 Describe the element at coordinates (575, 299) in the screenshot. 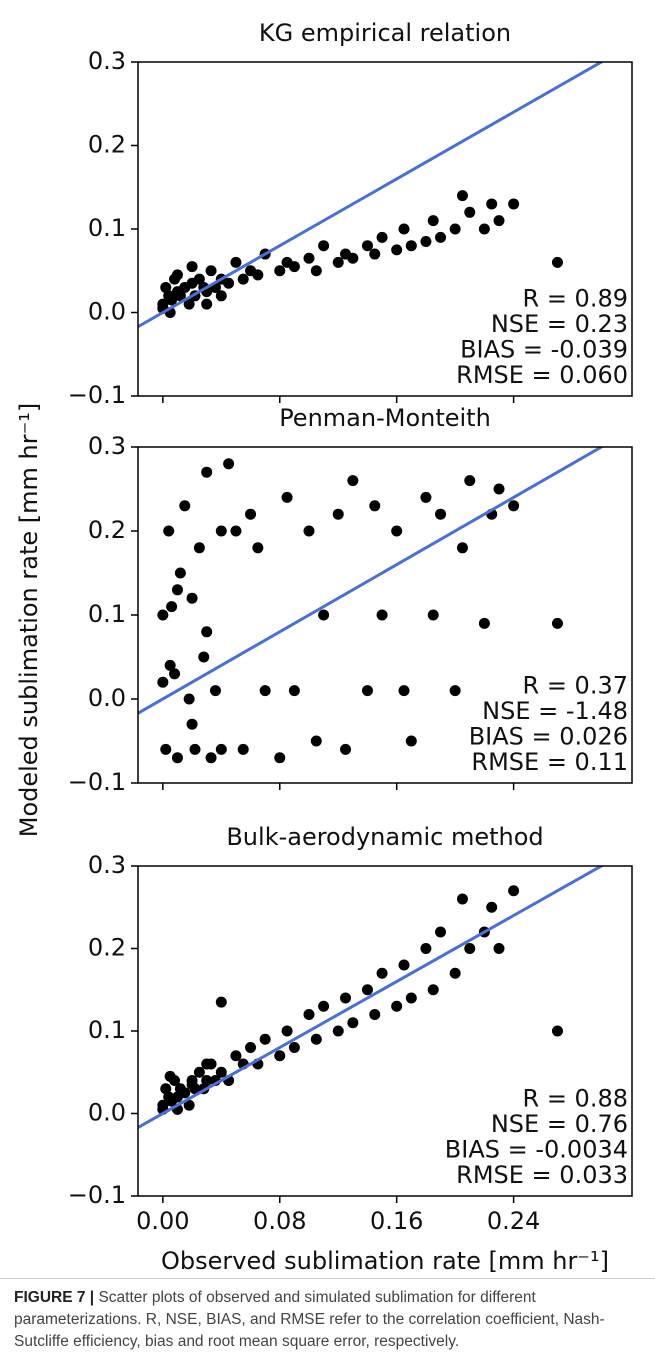

I see `stat-annotation: R = 0.89` at that location.